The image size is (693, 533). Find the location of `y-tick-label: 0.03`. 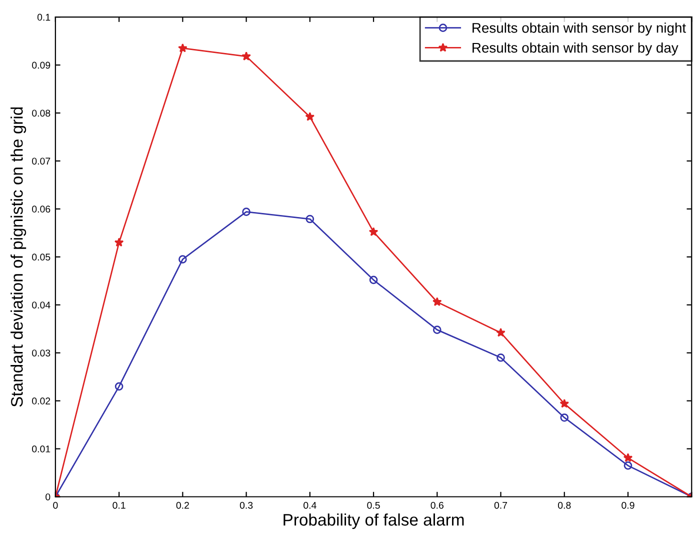

y-tick-label: 0.03 is located at coordinates (41, 353).